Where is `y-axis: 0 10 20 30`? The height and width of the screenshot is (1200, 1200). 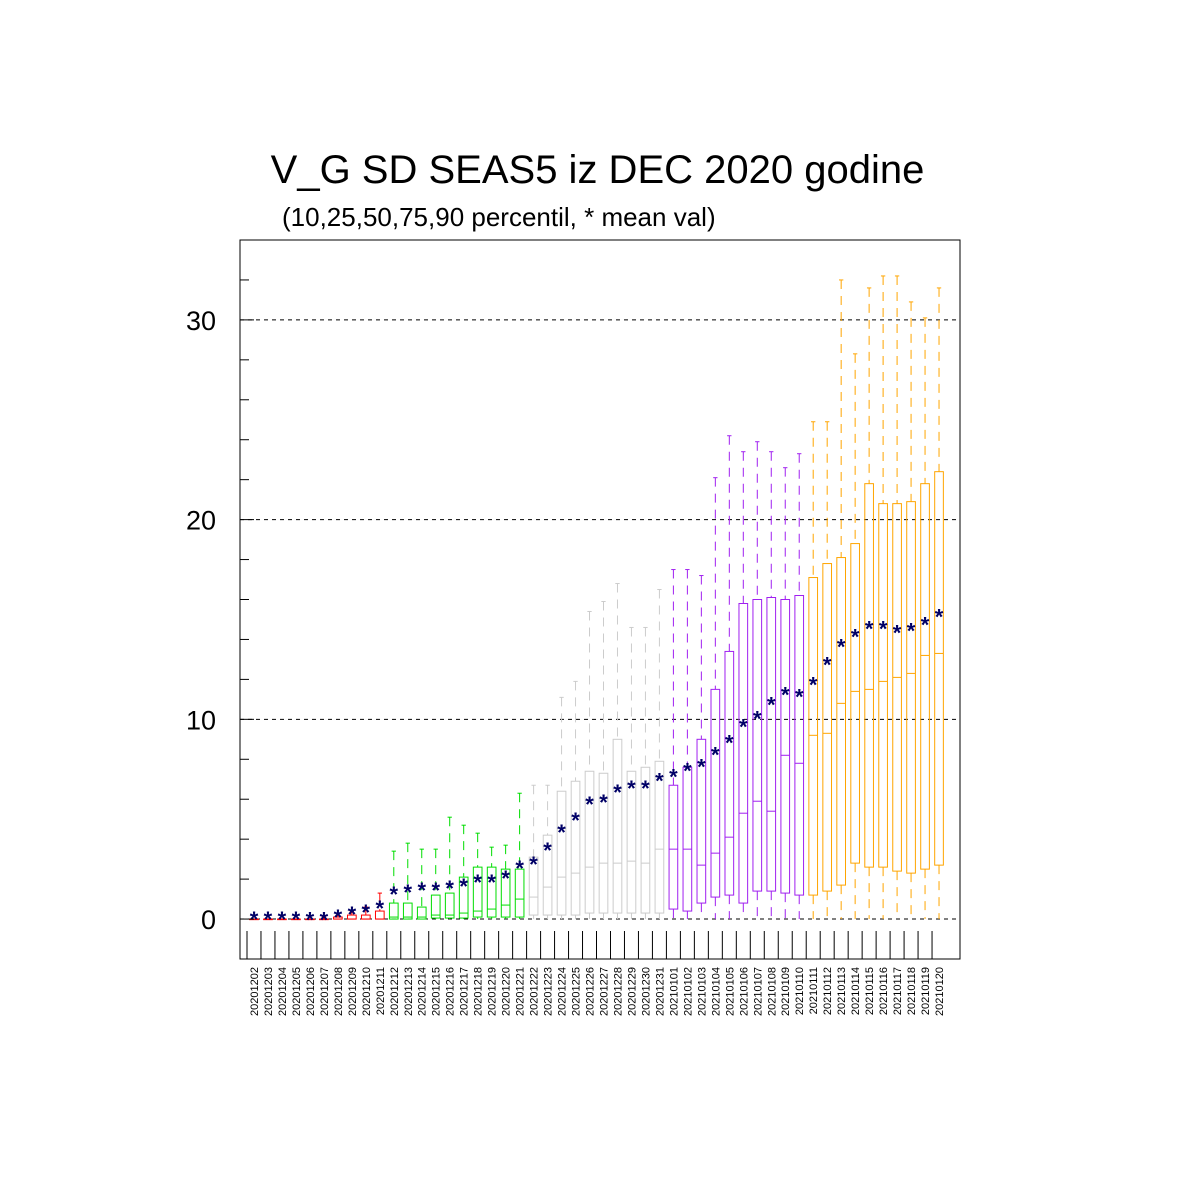 y-axis: 0 10 20 30 is located at coordinates (220, 599).